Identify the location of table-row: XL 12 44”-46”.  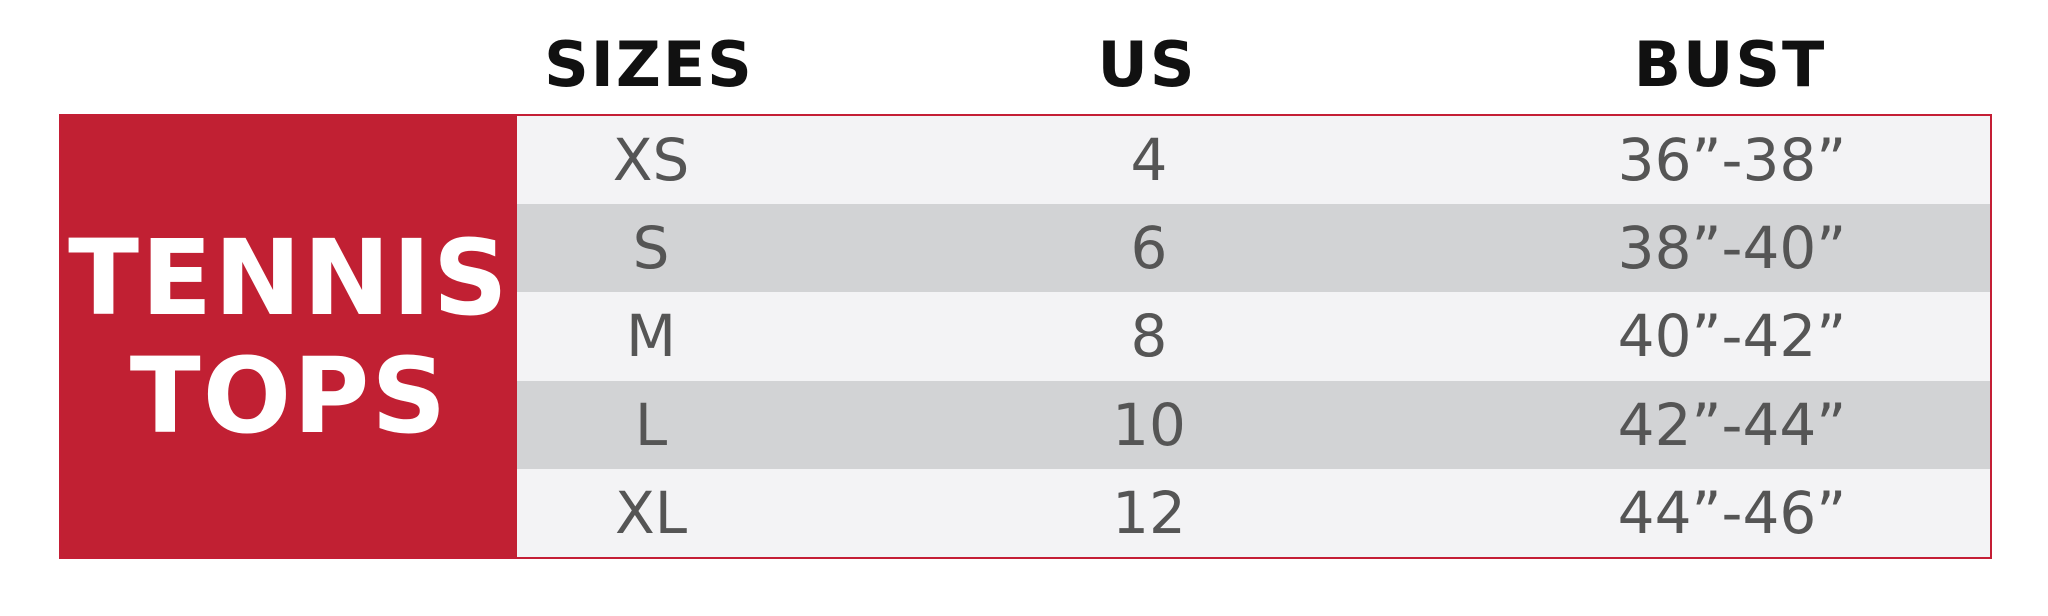
(1253, 512).